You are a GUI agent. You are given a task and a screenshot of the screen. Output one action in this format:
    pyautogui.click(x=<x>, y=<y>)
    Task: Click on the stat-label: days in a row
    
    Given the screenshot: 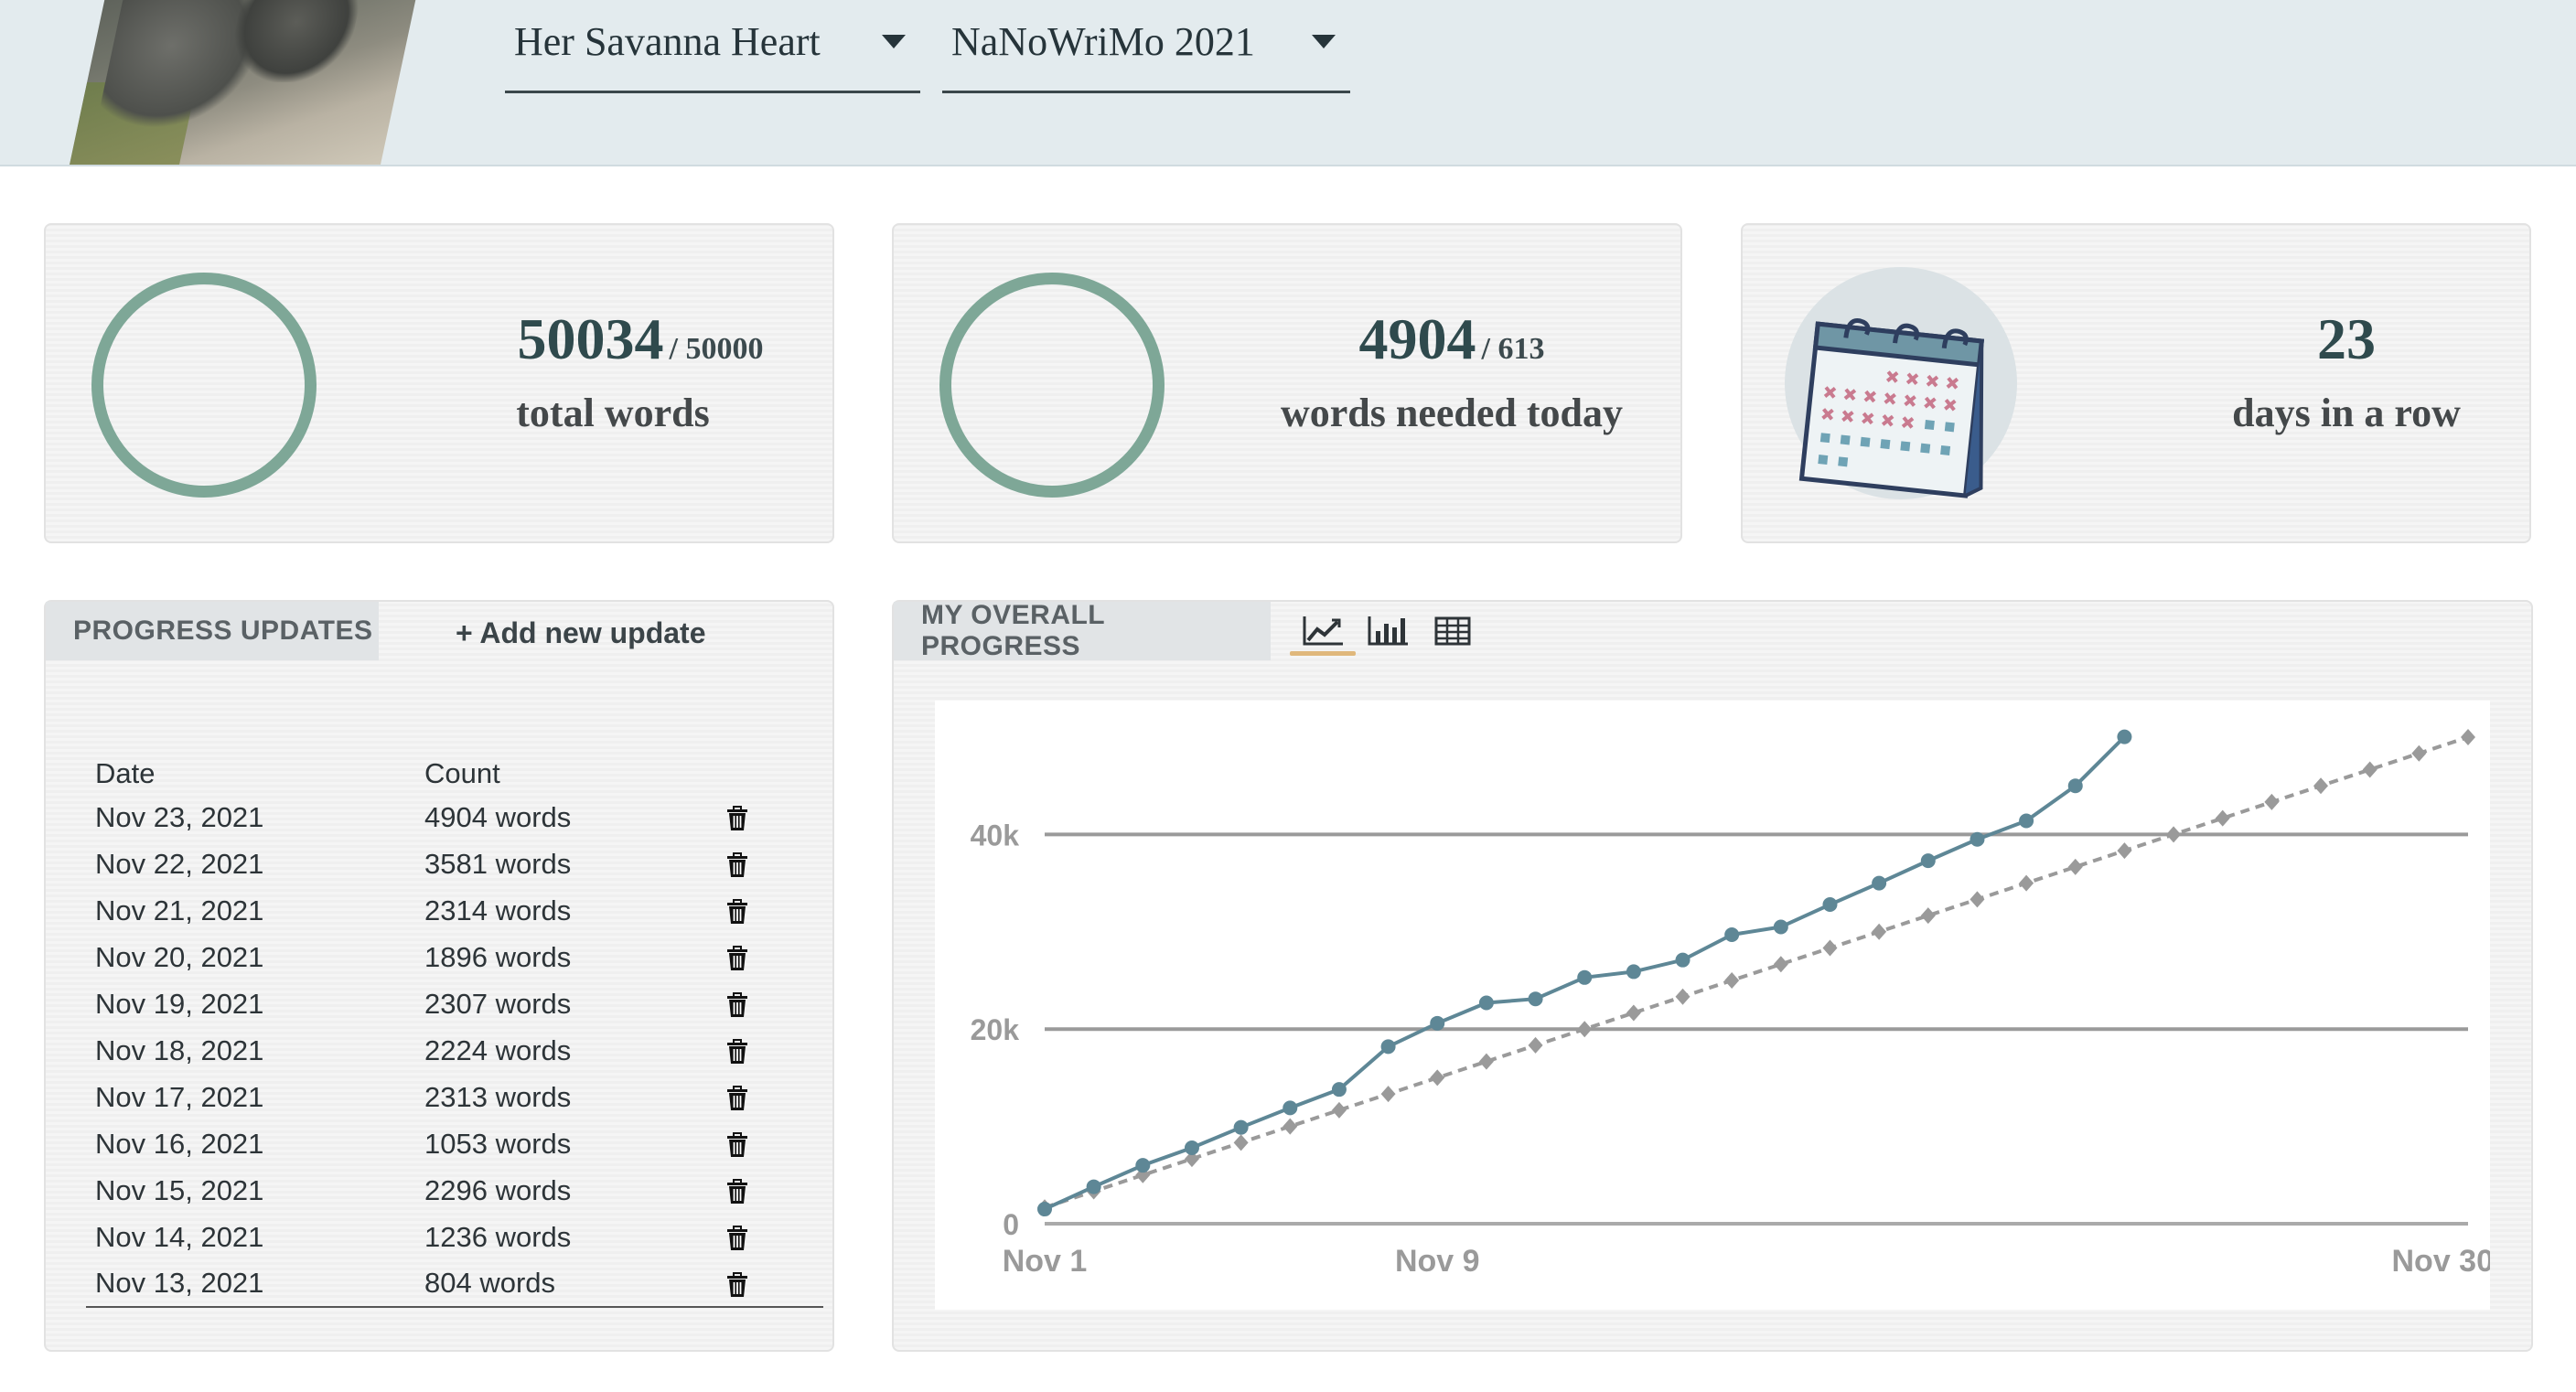 What is the action you would take?
    pyautogui.click(x=2347, y=413)
    